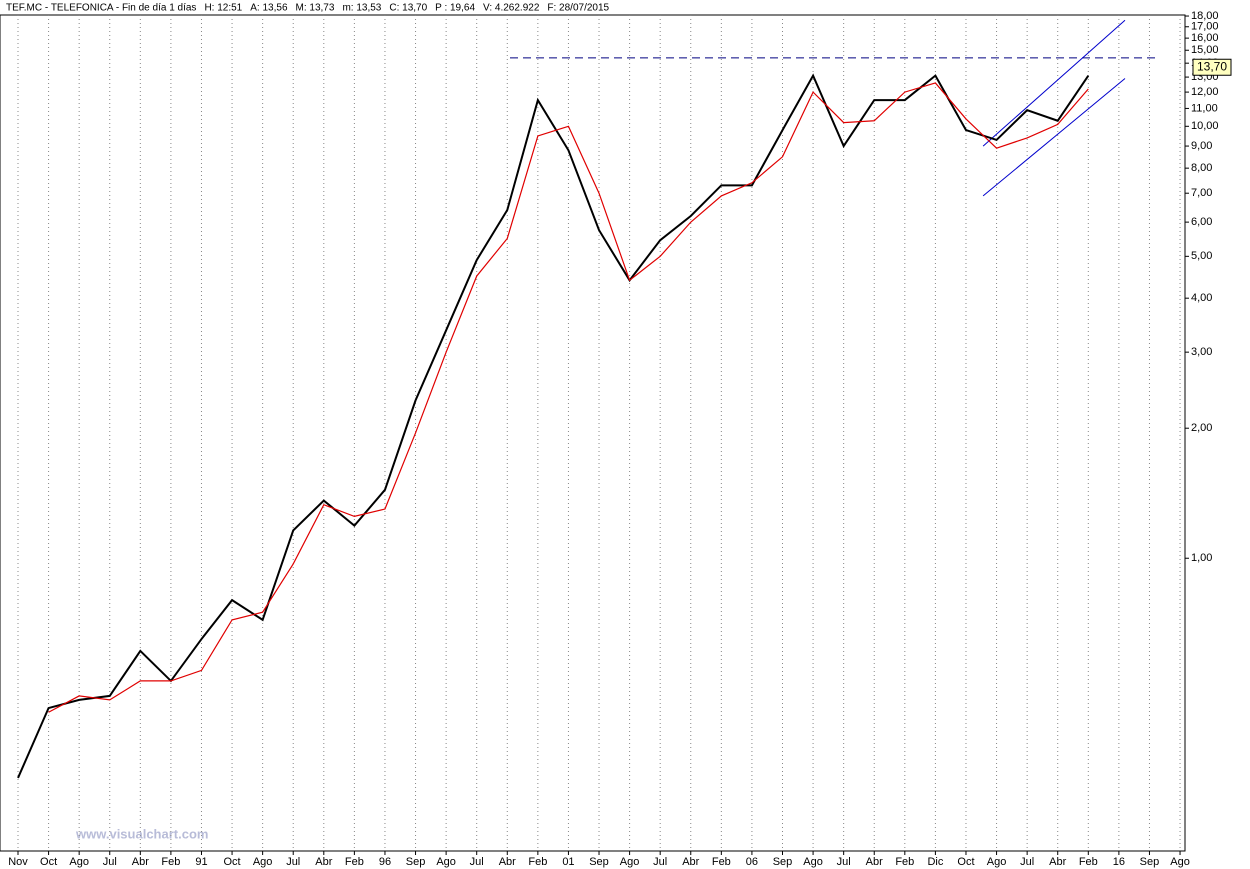 Image resolution: width=1250 pixels, height=869 pixels. I want to click on header-field: C: 13,70, so click(408, 8).